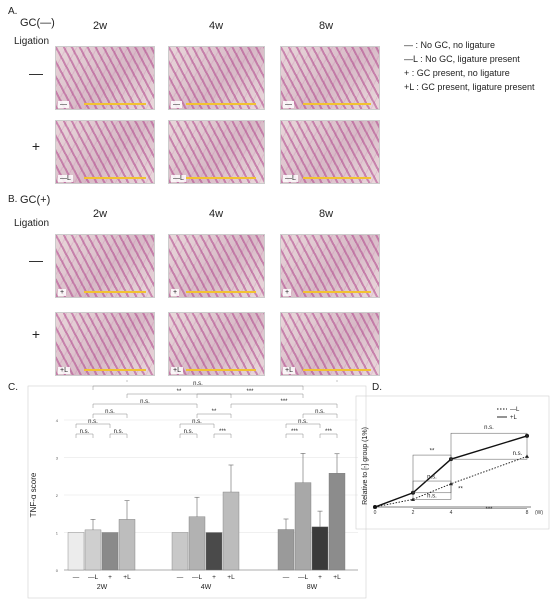 The image size is (550, 602). I want to click on panel-a-ligation-label: Ligation, so click(32, 41).